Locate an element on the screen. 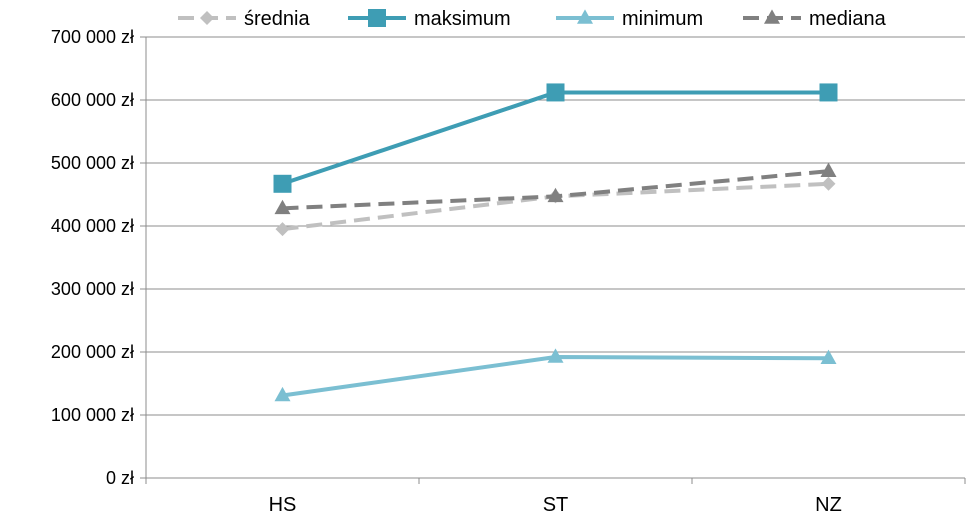 This screenshot has height=521, width=975. series-line-maksimum is located at coordinates (555, 138).